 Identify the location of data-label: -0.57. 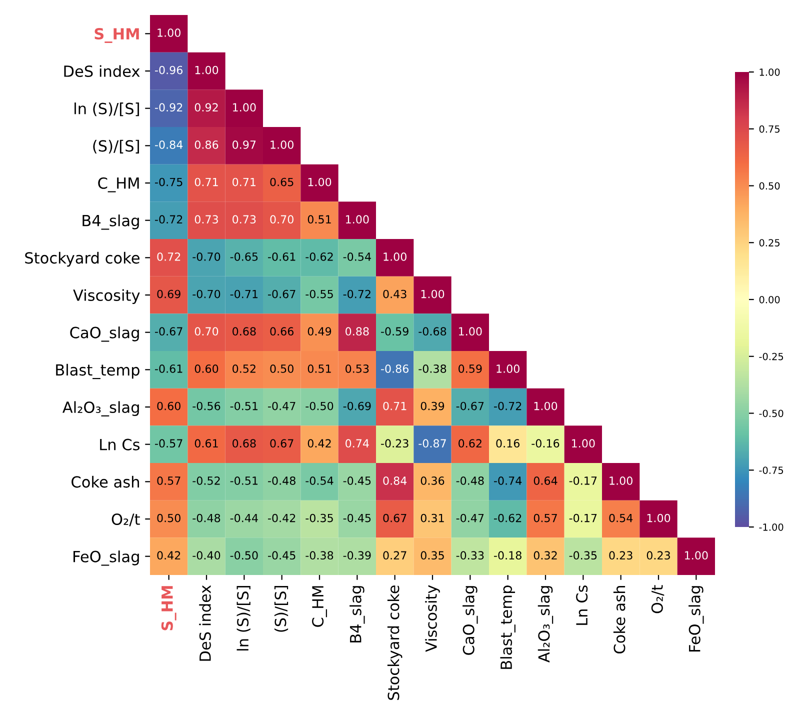
(168, 443).